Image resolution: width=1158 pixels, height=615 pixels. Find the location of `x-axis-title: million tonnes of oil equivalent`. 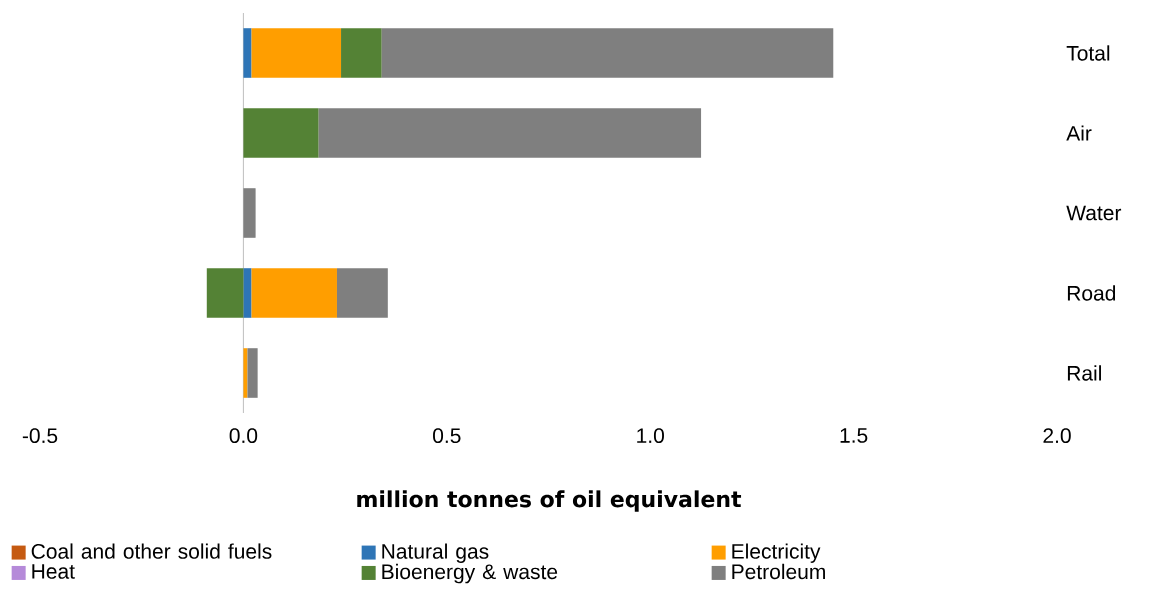

x-axis-title: million tonnes of oil equivalent is located at coordinates (549, 501).